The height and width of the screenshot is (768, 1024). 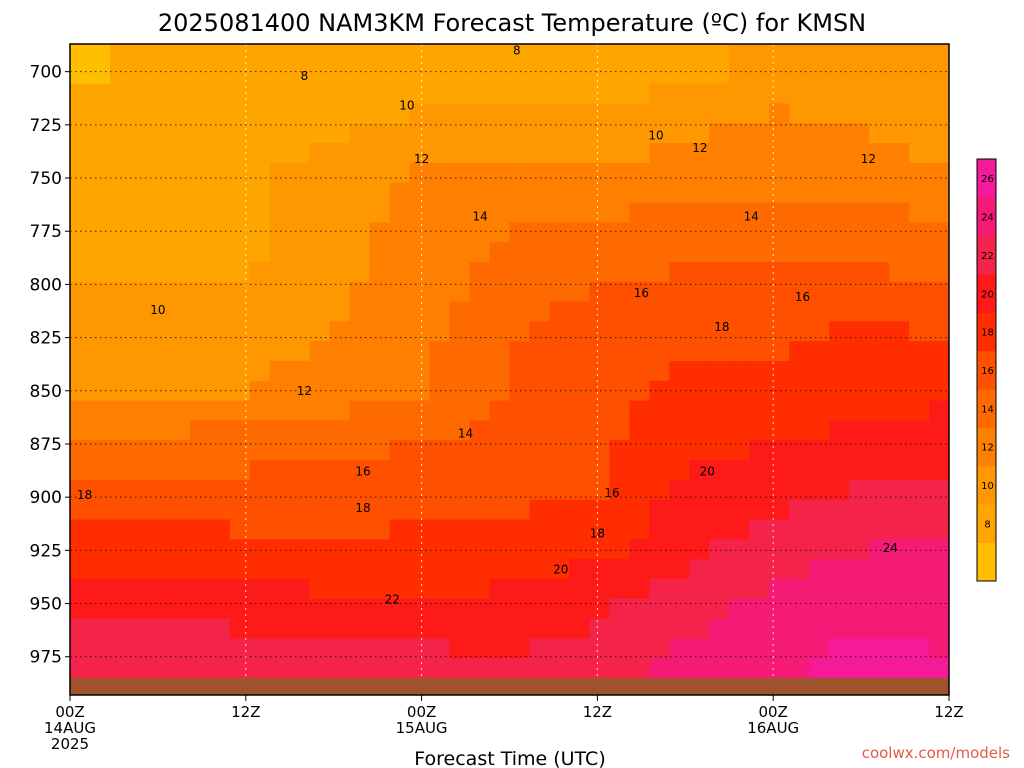 I want to click on contour-label: 14, so click(x=465, y=433).